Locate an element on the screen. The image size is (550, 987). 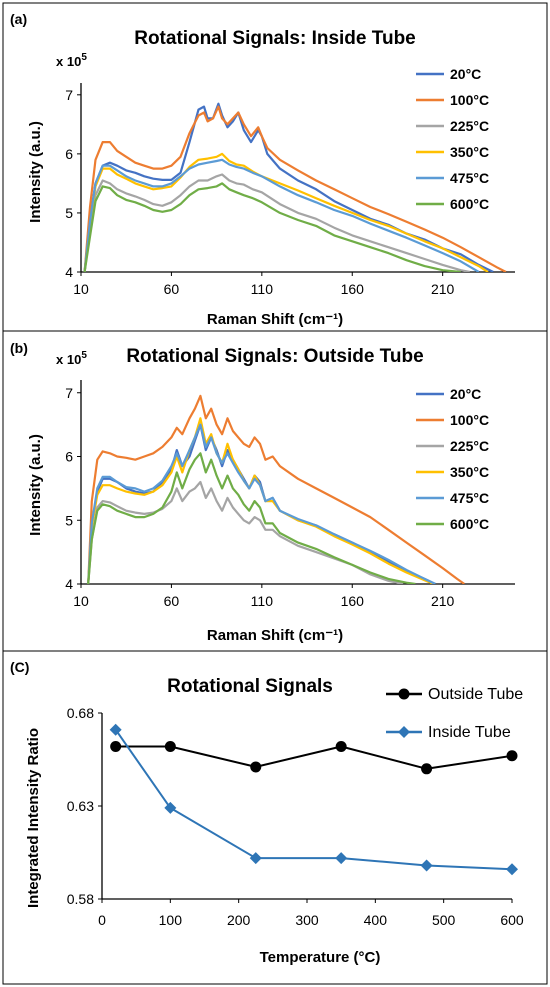
panel-a-legend-label: 20°C is located at coordinates (465, 74).